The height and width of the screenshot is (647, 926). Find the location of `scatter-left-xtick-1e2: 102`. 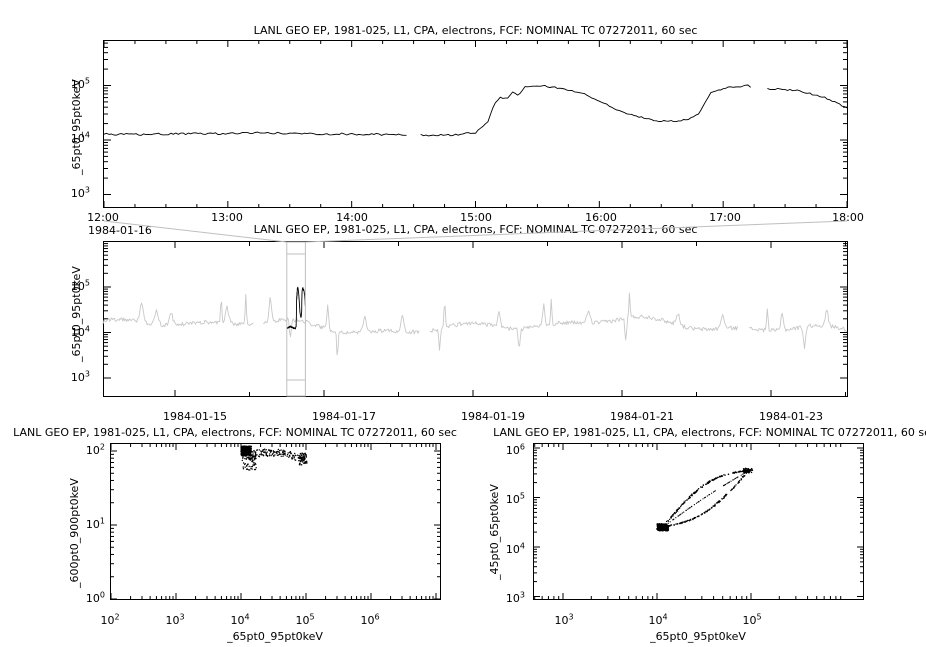

scatter-left-xtick-1e2: 102 is located at coordinates (110, 619).